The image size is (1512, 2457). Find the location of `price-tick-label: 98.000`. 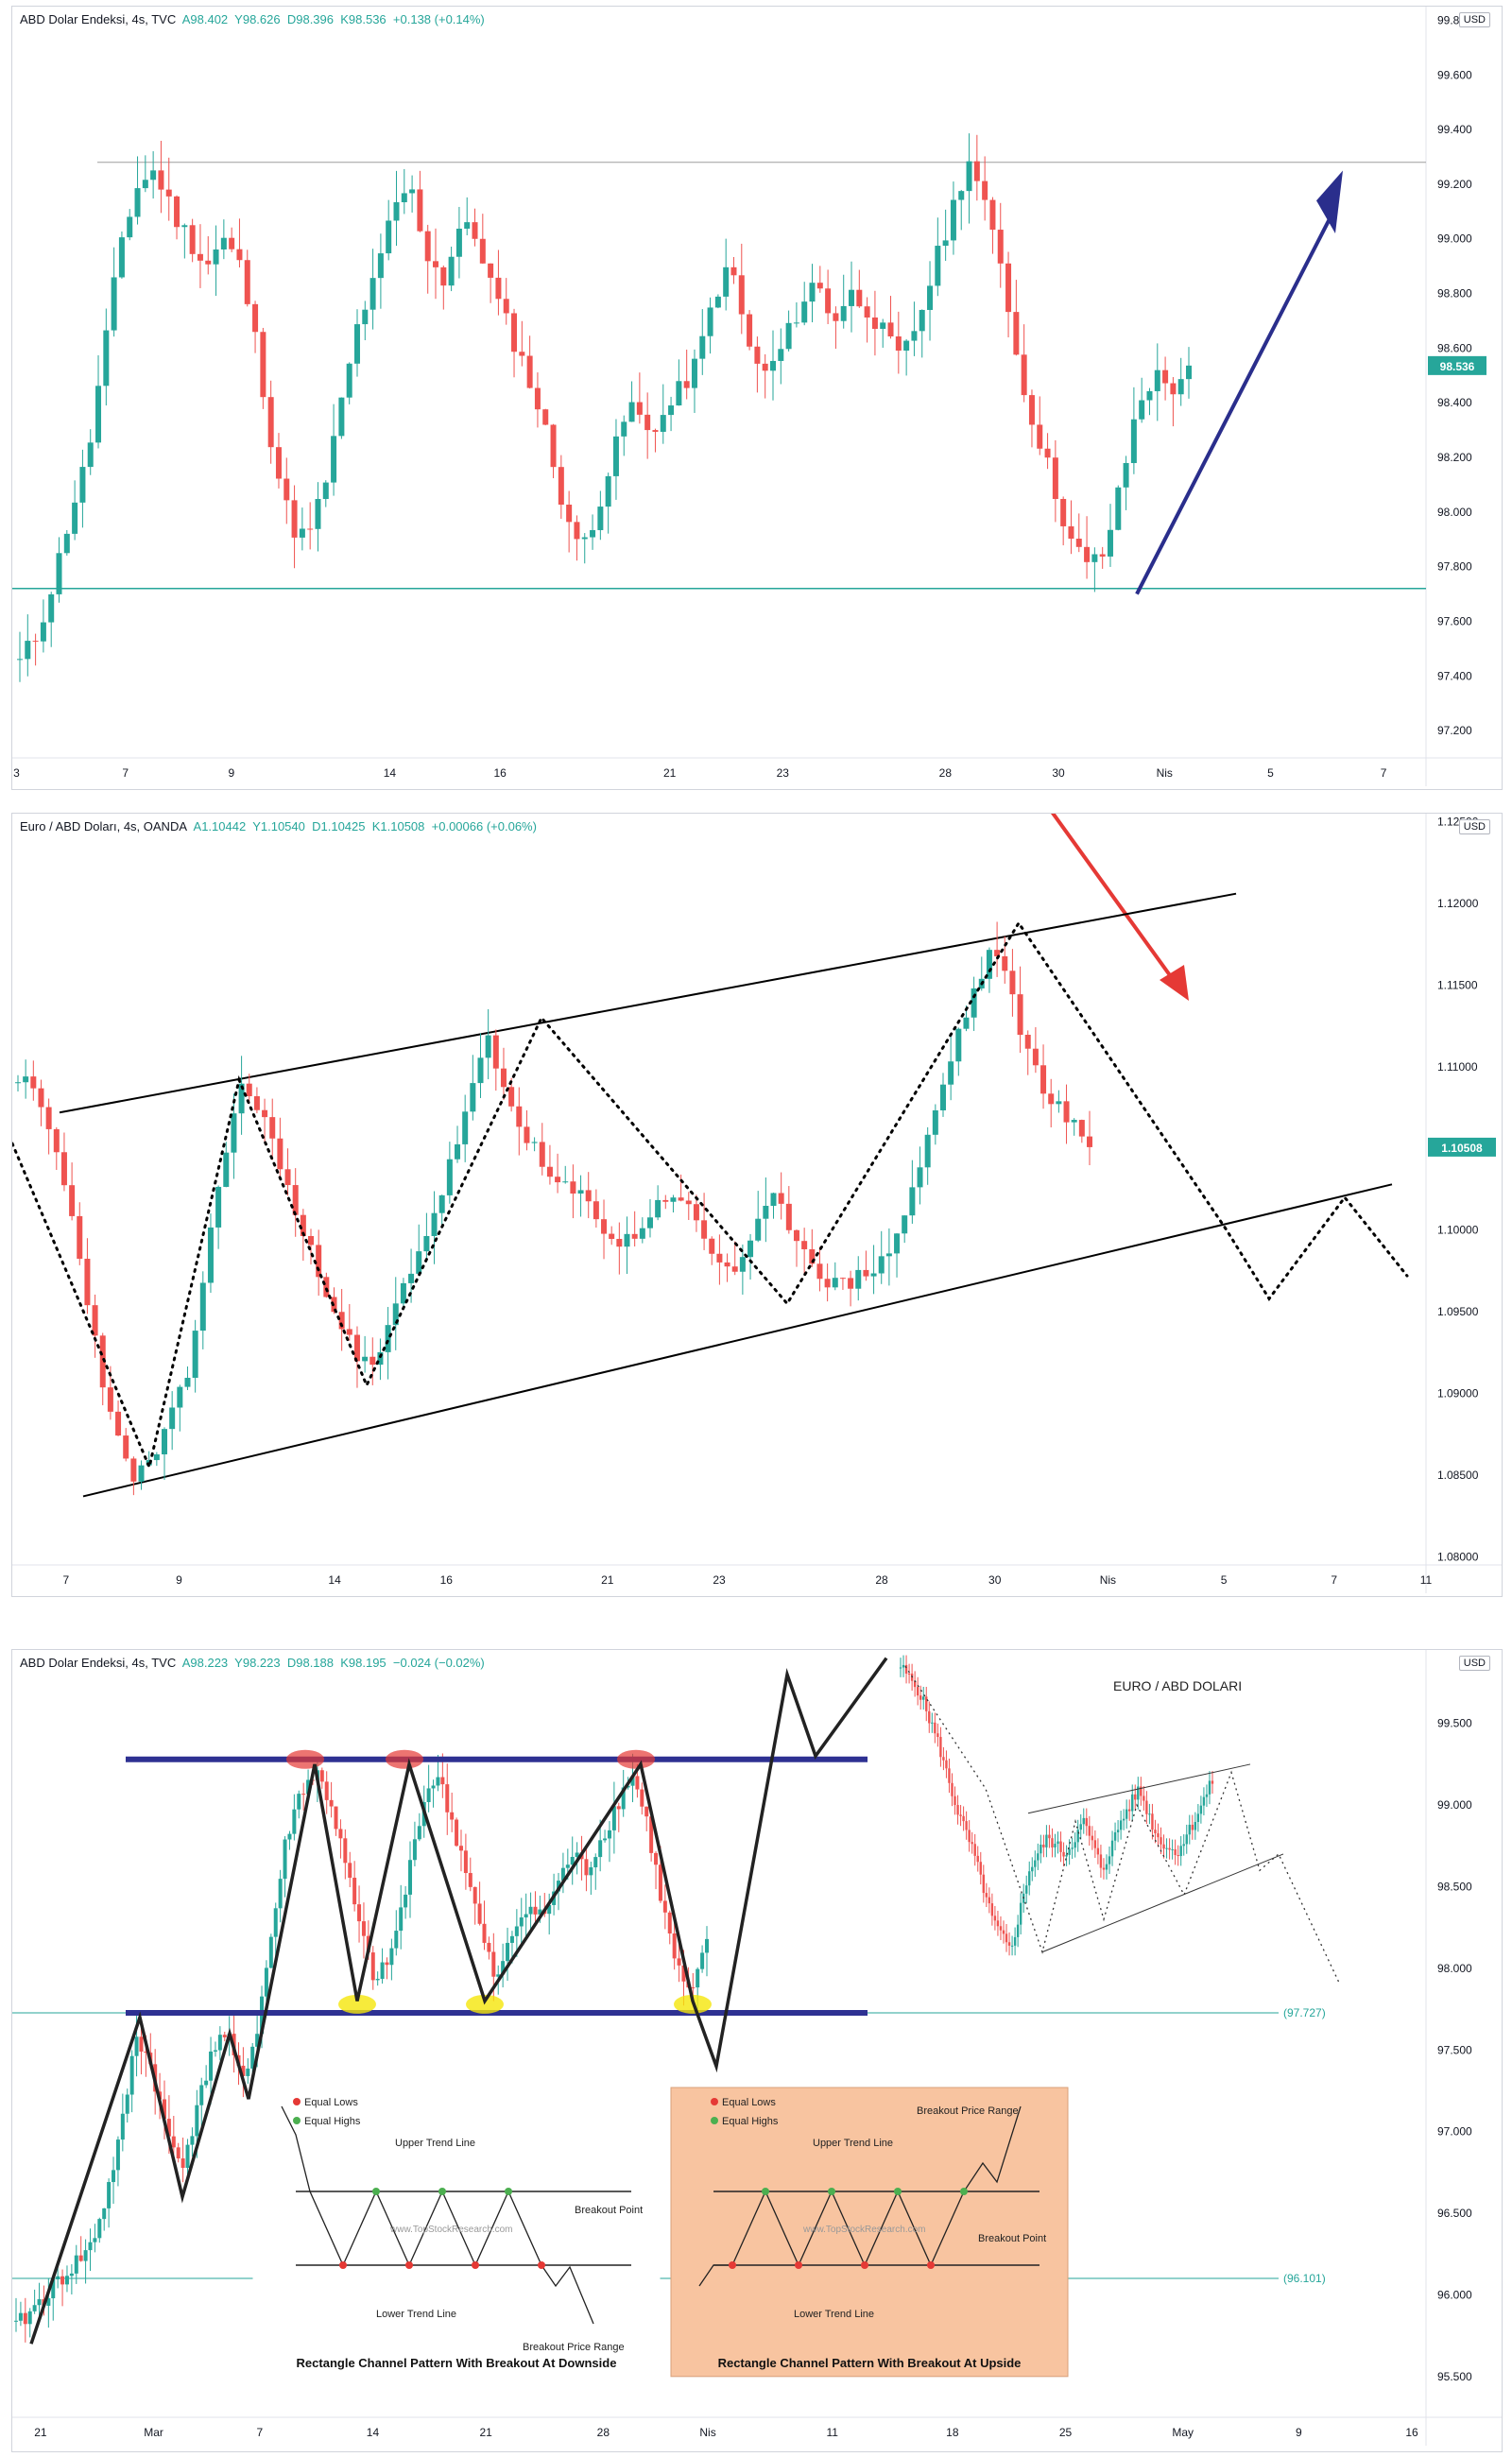

price-tick-label: 98.000 is located at coordinates (1454, 1968).